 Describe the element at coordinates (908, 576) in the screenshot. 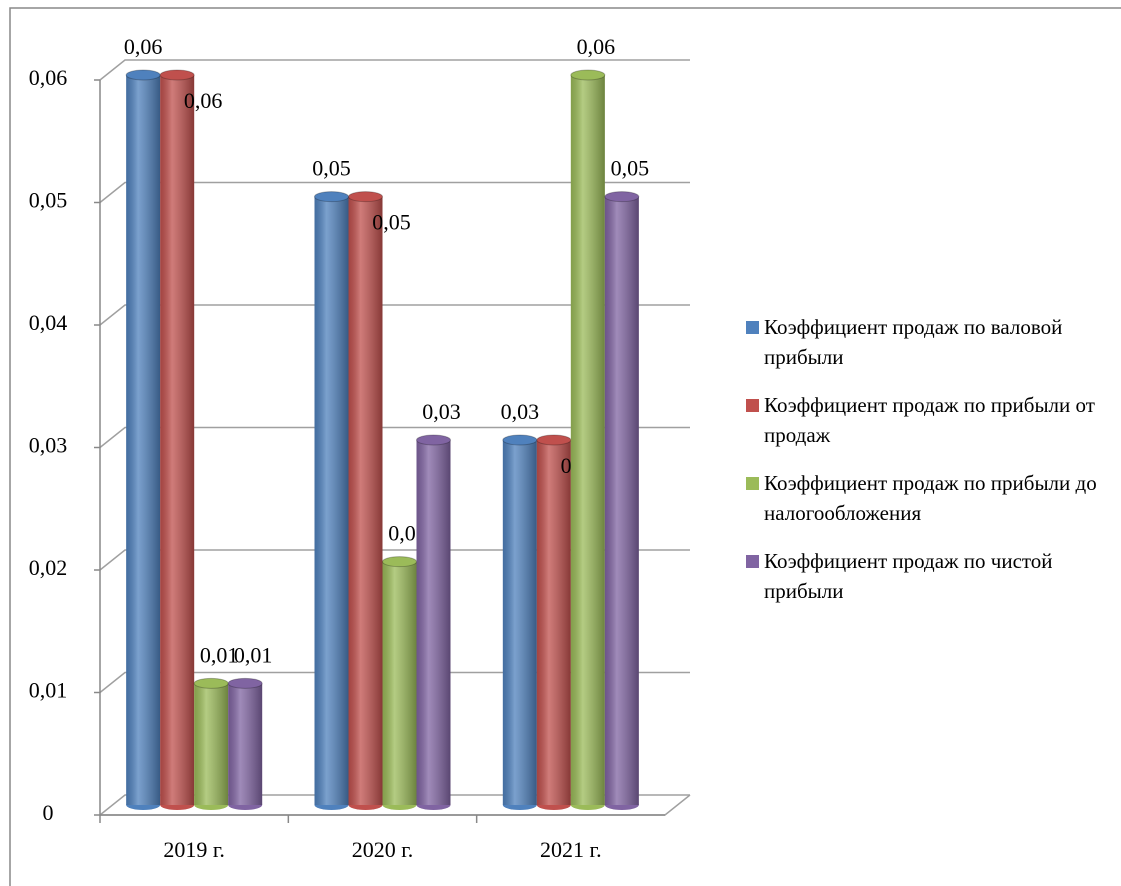

I see `legend-label: Коэффициент продаж по чистой прибыли` at that location.